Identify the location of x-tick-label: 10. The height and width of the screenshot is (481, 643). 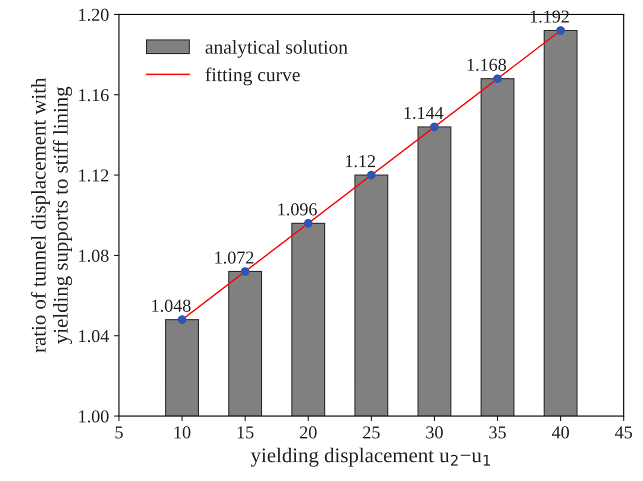
(182, 432).